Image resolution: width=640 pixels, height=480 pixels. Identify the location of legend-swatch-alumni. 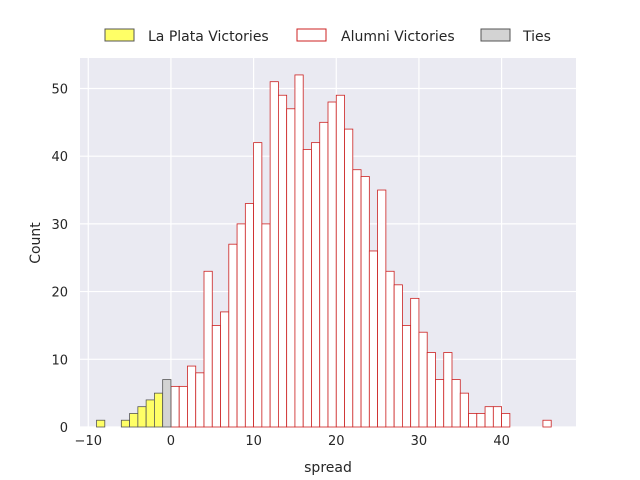
(311, 35).